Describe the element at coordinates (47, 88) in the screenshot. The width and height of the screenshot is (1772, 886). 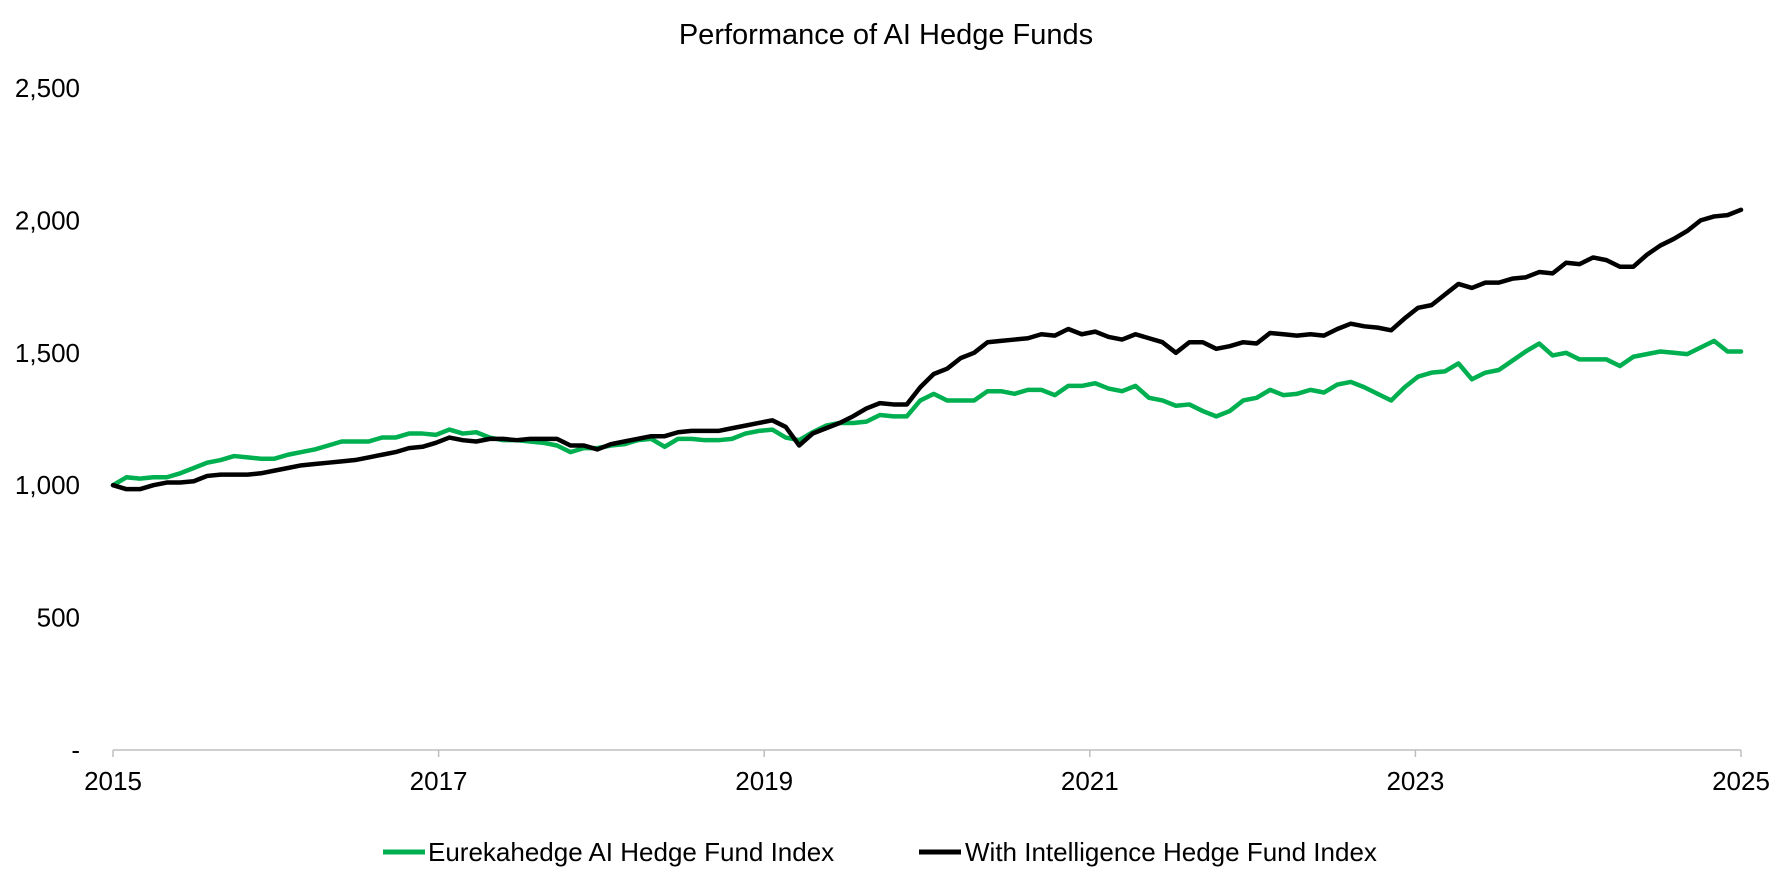
I see `y-tick-label: 2,500` at that location.